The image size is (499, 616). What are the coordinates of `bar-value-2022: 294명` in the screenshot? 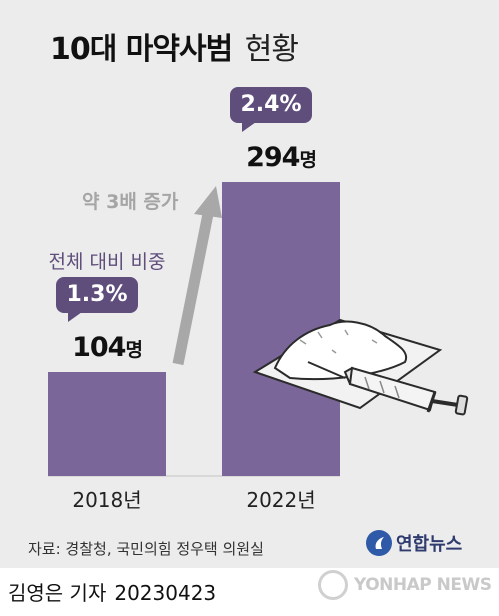 It's located at (281, 157).